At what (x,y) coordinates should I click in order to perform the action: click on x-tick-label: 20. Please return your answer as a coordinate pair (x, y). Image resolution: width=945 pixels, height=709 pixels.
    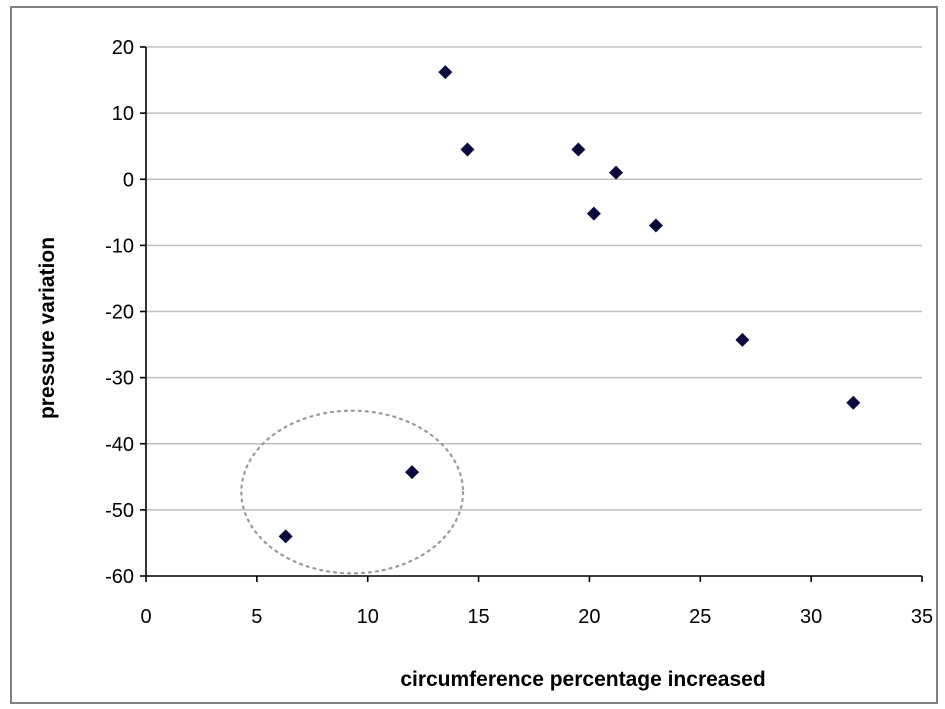
    Looking at the image, I should click on (589, 617).